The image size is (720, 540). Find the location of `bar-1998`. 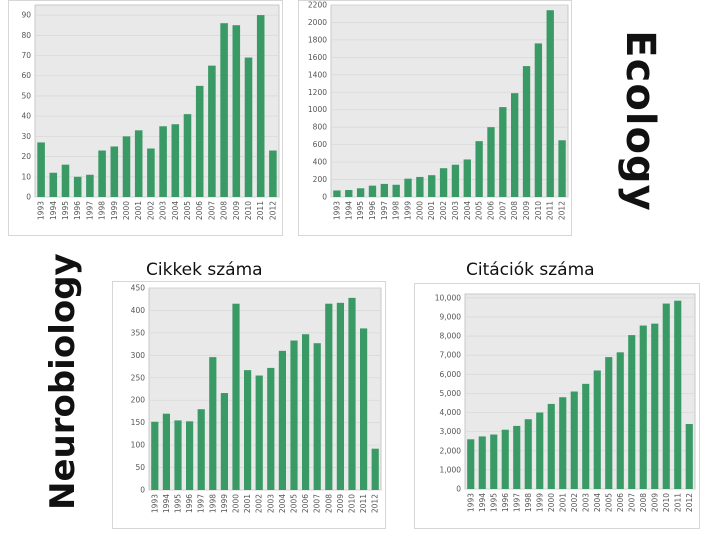

bar-1998 is located at coordinates (102, 173).